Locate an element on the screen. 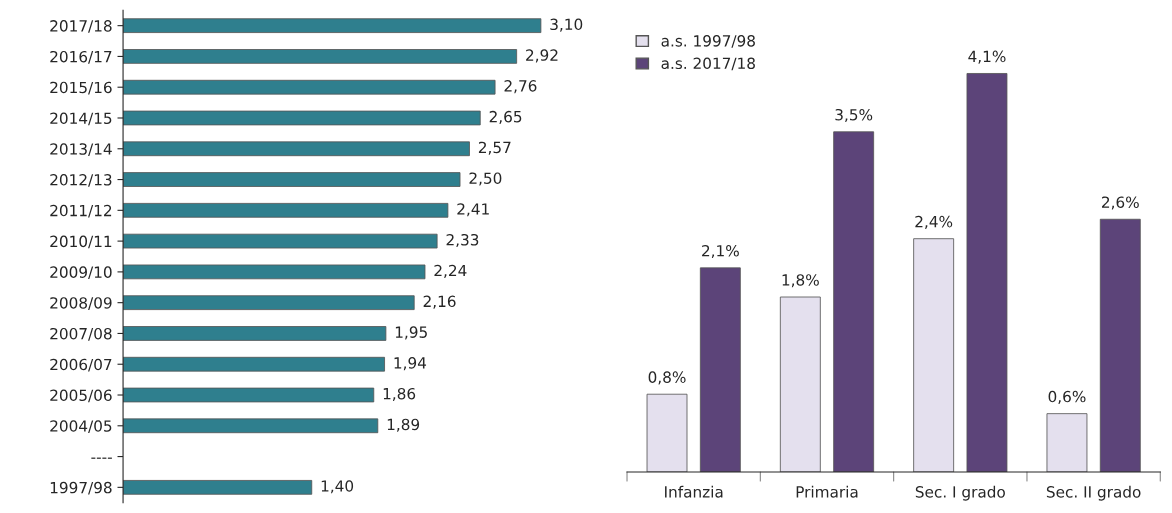 The height and width of the screenshot is (513, 1172). data-label: 2,1% is located at coordinates (720, 252).